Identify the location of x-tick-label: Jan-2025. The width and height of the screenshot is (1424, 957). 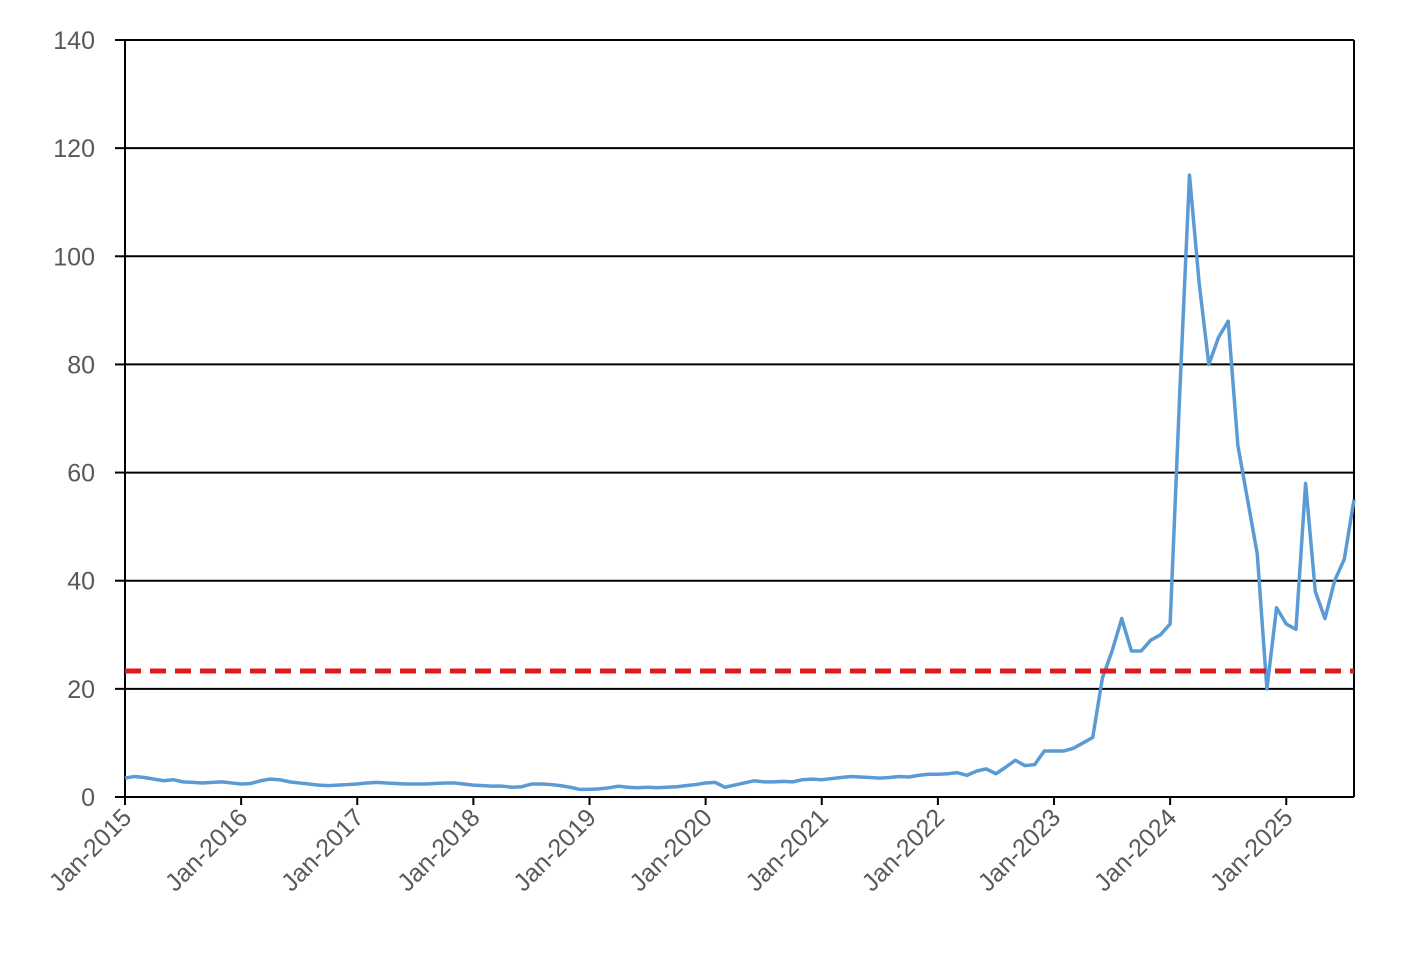
(1252, 850).